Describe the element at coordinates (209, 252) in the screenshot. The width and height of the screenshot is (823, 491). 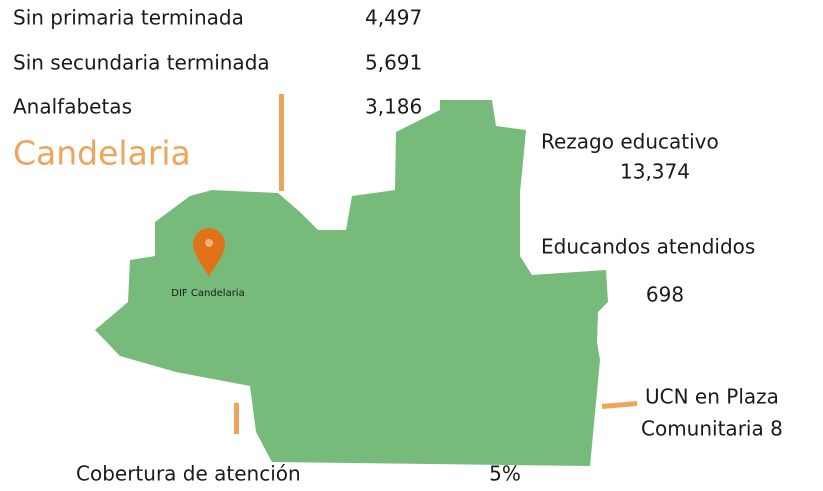
I see `map-marker` at that location.